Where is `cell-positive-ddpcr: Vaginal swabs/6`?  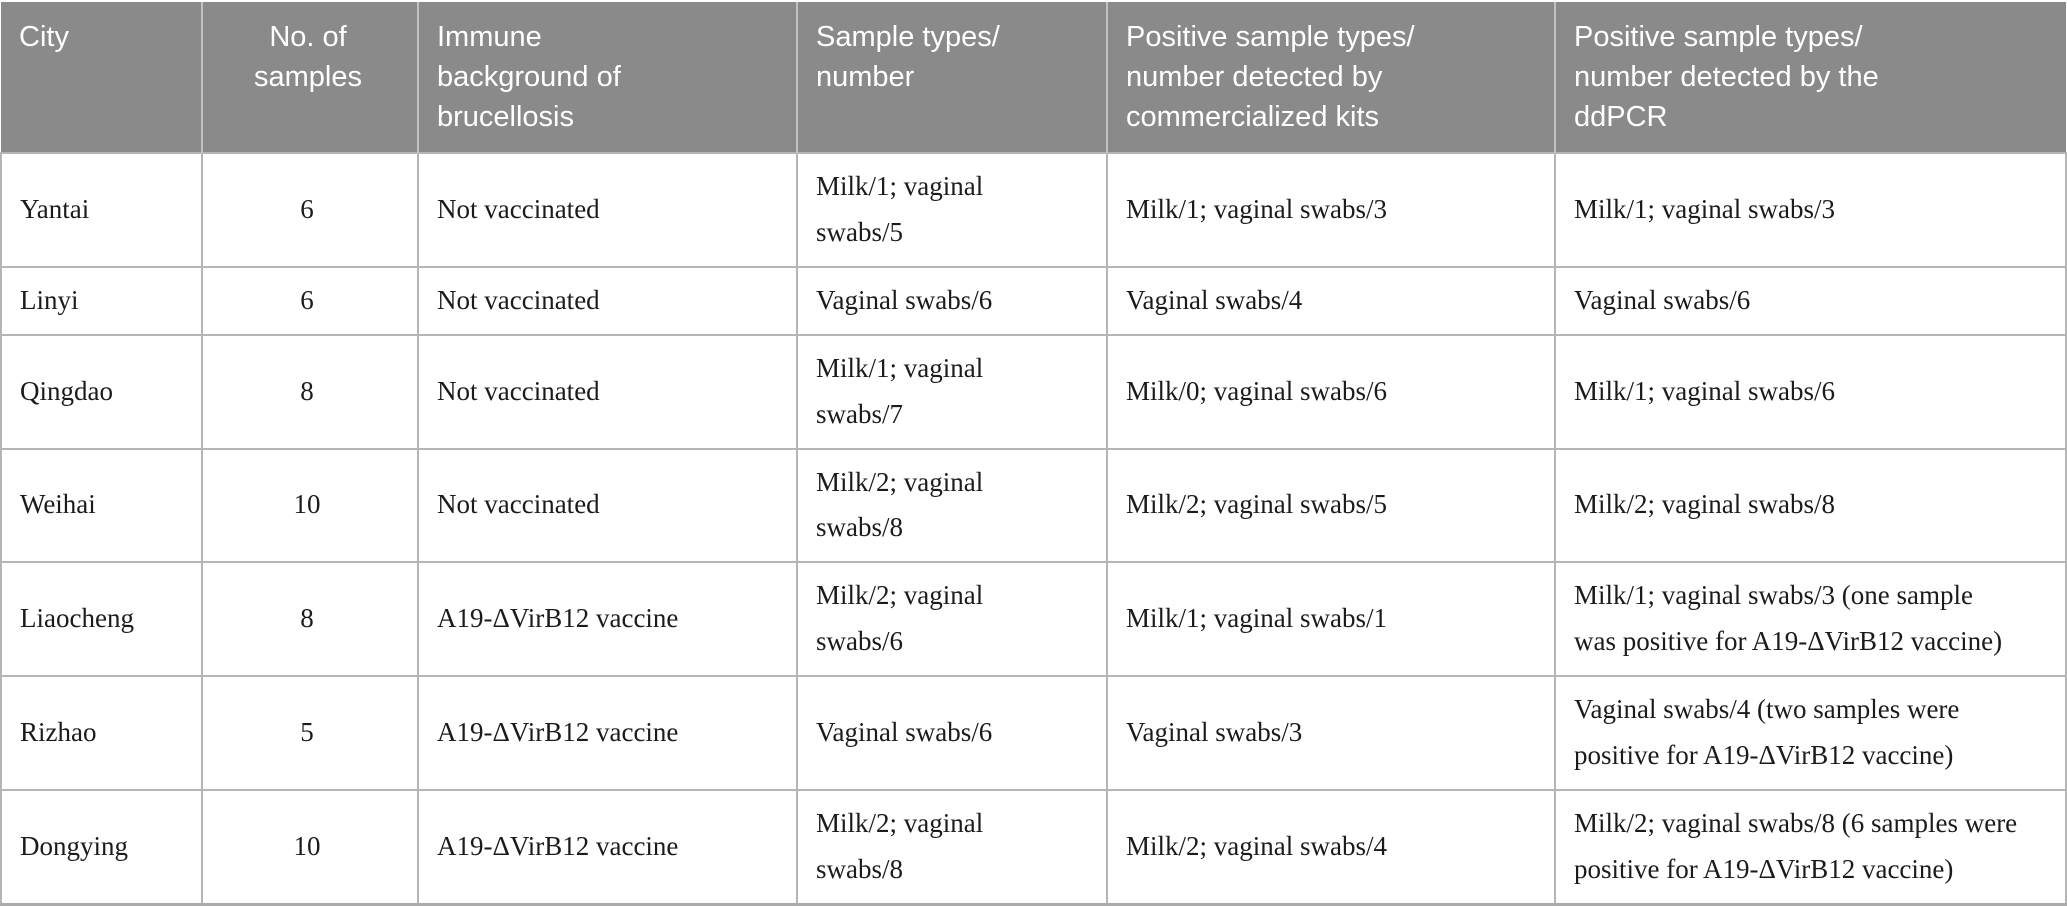 cell-positive-ddpcr: Vaginal swabs/6 is located at coordinates (1810, 300).